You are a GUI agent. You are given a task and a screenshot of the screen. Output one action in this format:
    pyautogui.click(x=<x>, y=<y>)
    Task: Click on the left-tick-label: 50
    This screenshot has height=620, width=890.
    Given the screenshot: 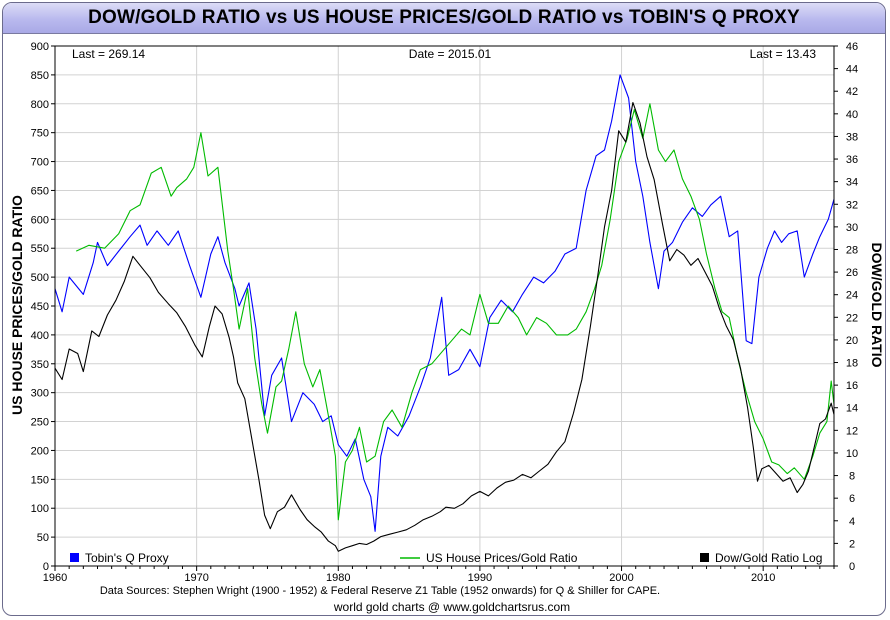 What is the action you would take?
    pyautogui.click(x=43, y=538)
    